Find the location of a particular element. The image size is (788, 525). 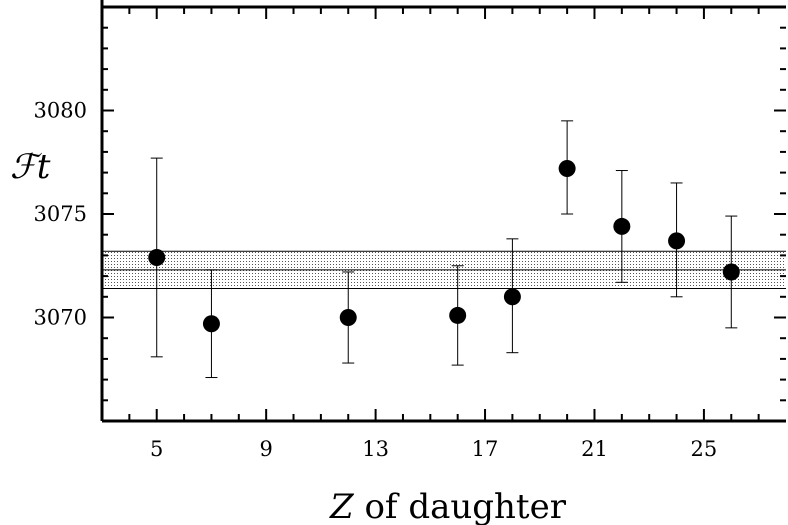

y-tick-label: 3075 is located at coordinates (60, 214).